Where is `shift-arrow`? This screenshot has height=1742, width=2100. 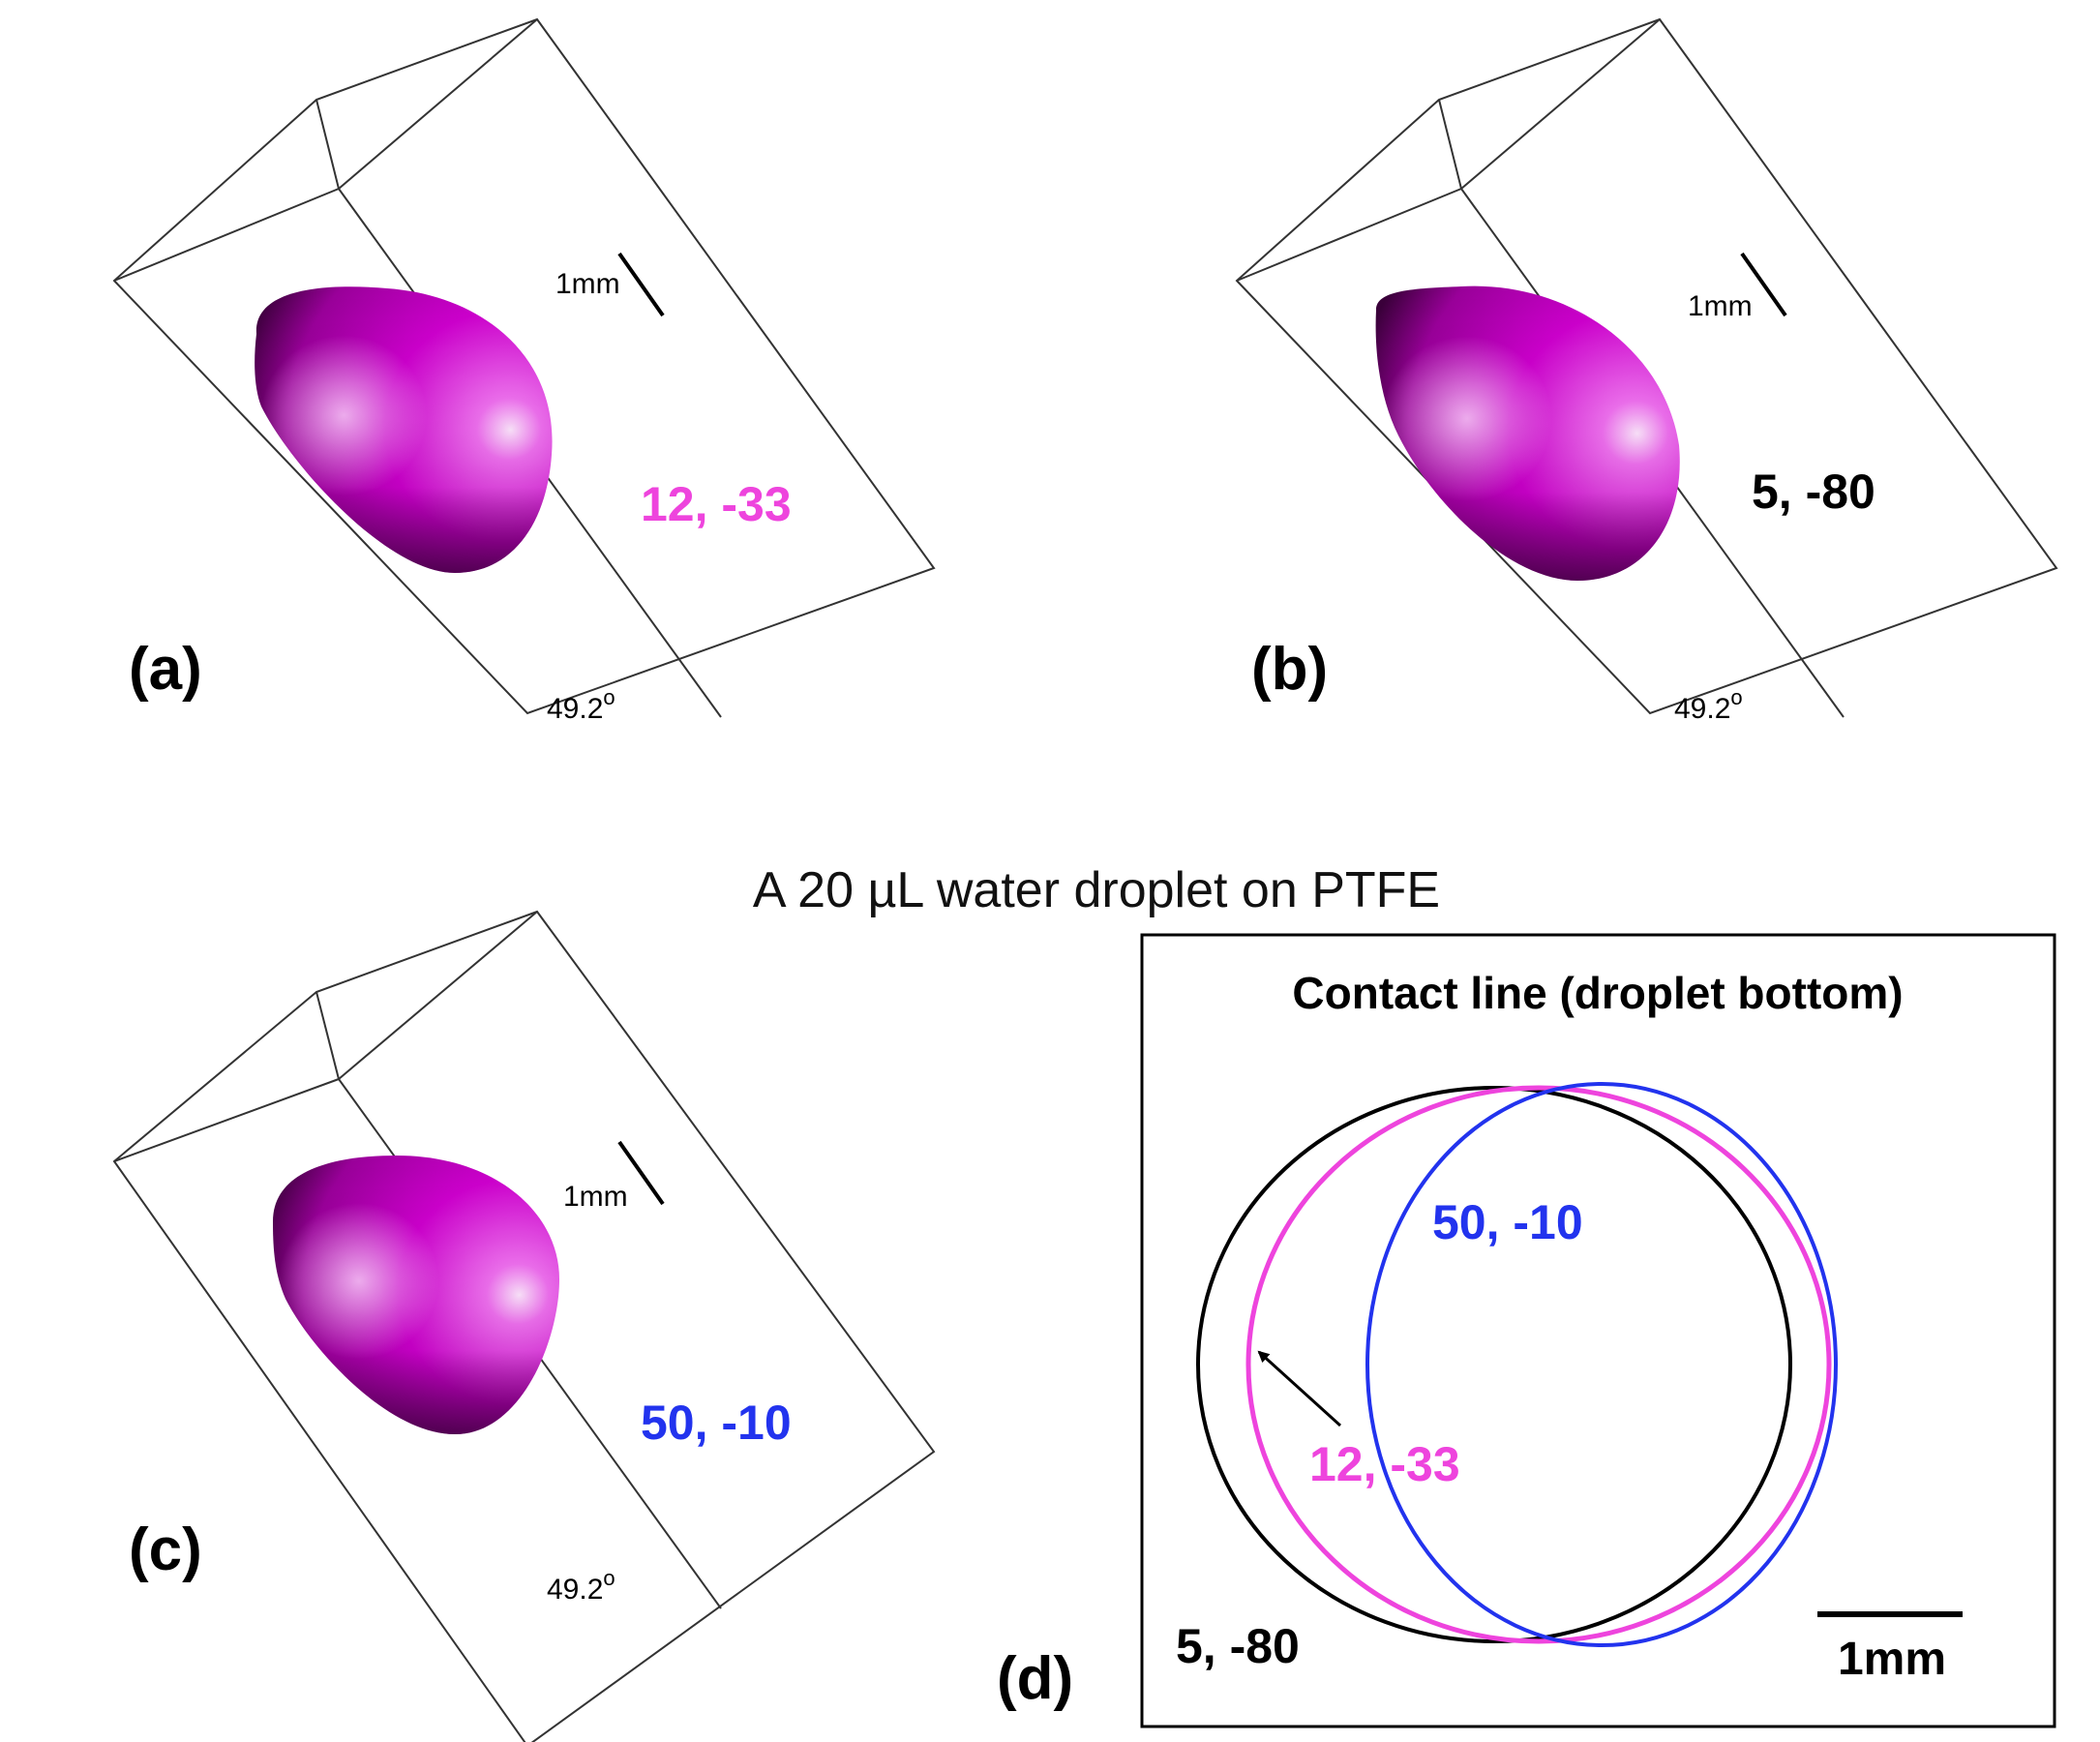
shift-arrow is located at coordinates (1300, 1388).